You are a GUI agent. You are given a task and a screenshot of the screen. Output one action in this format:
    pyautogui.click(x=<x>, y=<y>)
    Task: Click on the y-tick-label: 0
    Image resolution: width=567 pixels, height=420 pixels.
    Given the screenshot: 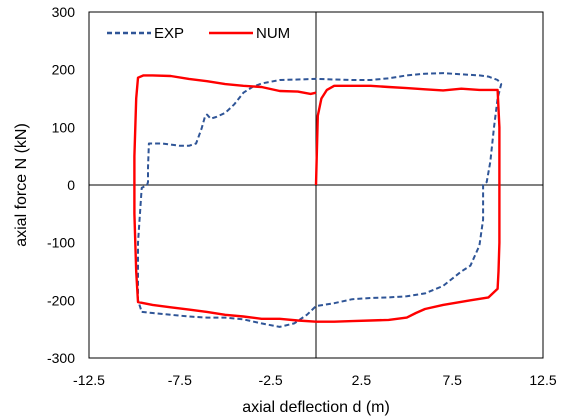 What is the action you would take?
    pyautogui.click(x=71, y=185)
    